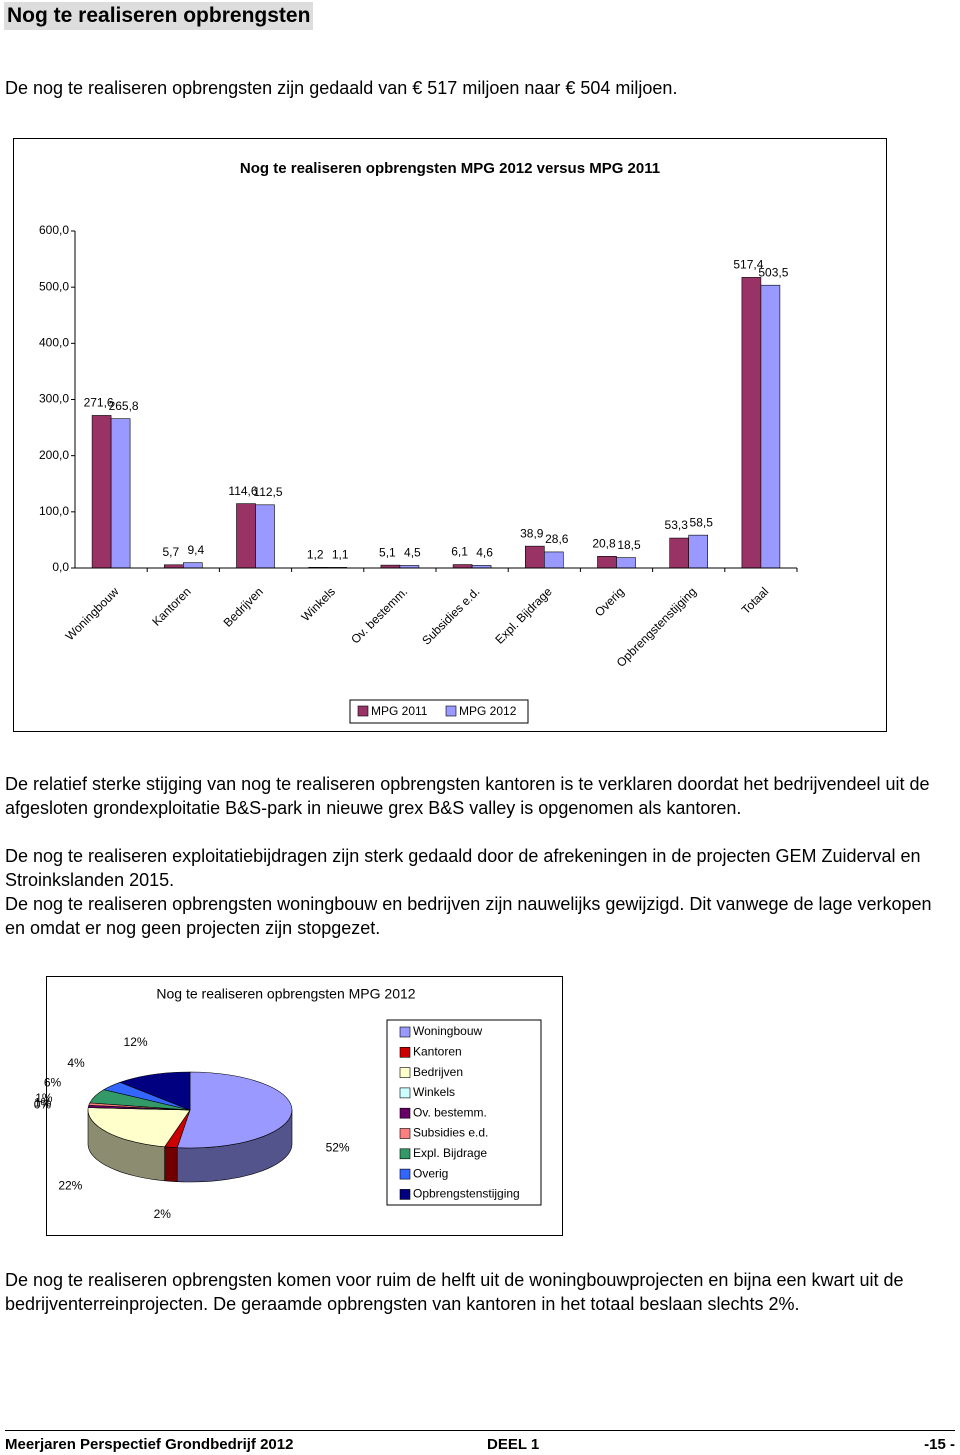 Image resolution: width=960 pixels, height=1455 pixels. I want to click on value-label: 20,8, so click(604, 543).